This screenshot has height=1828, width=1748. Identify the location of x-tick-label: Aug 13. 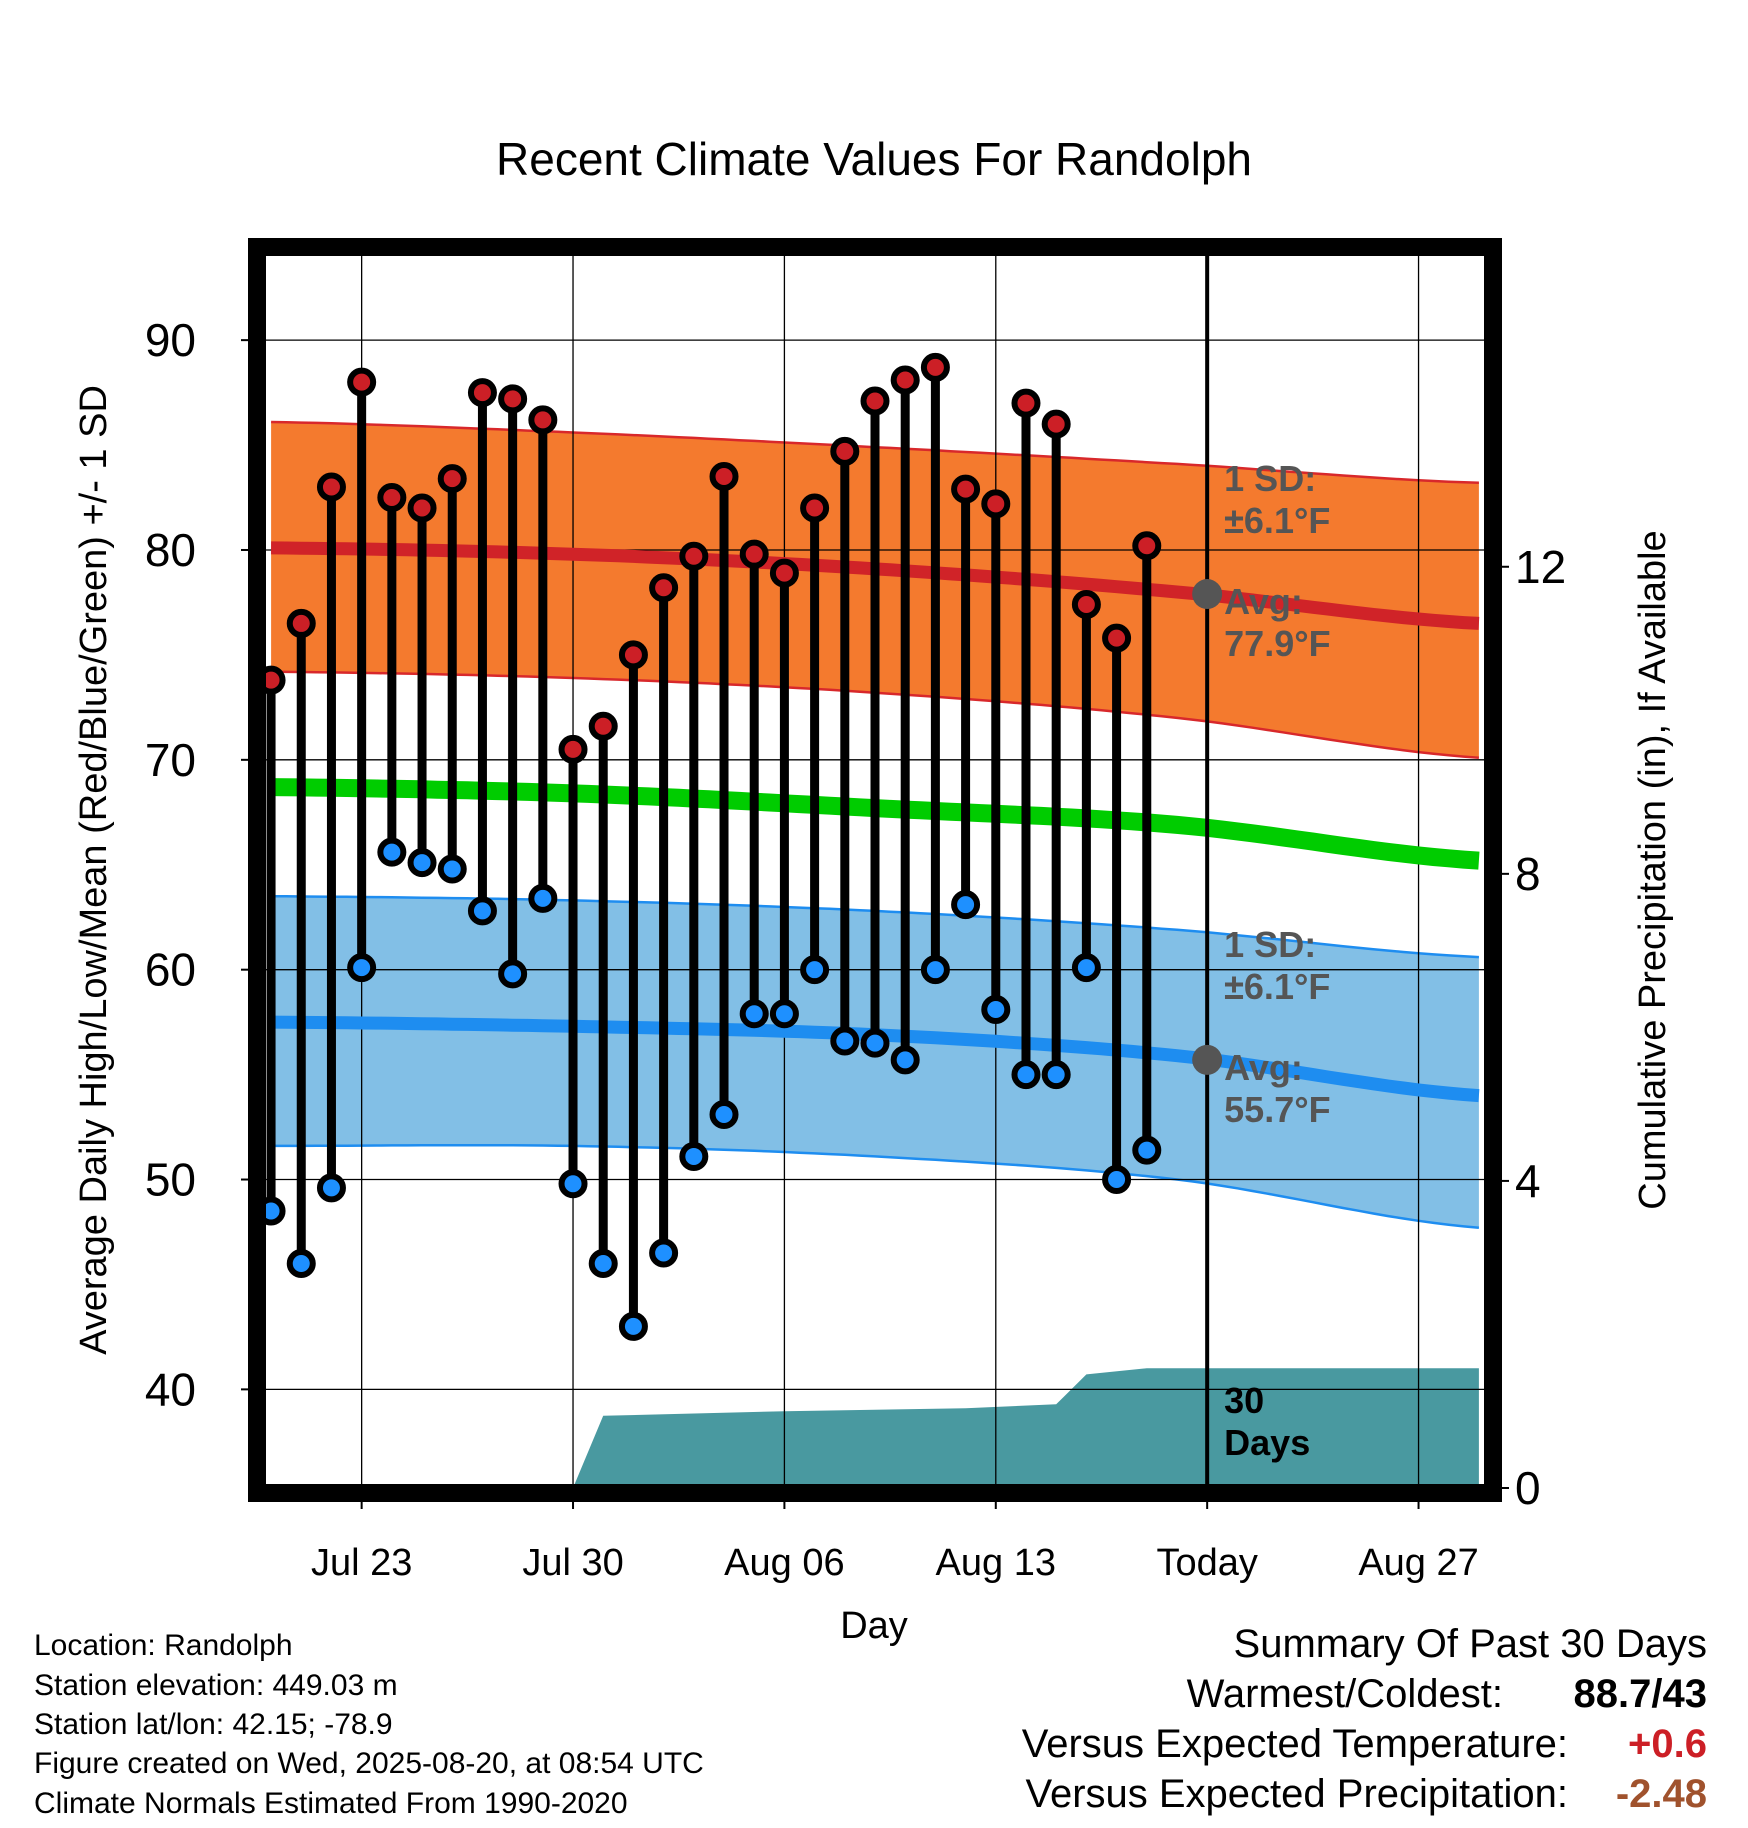
(996, 1563).